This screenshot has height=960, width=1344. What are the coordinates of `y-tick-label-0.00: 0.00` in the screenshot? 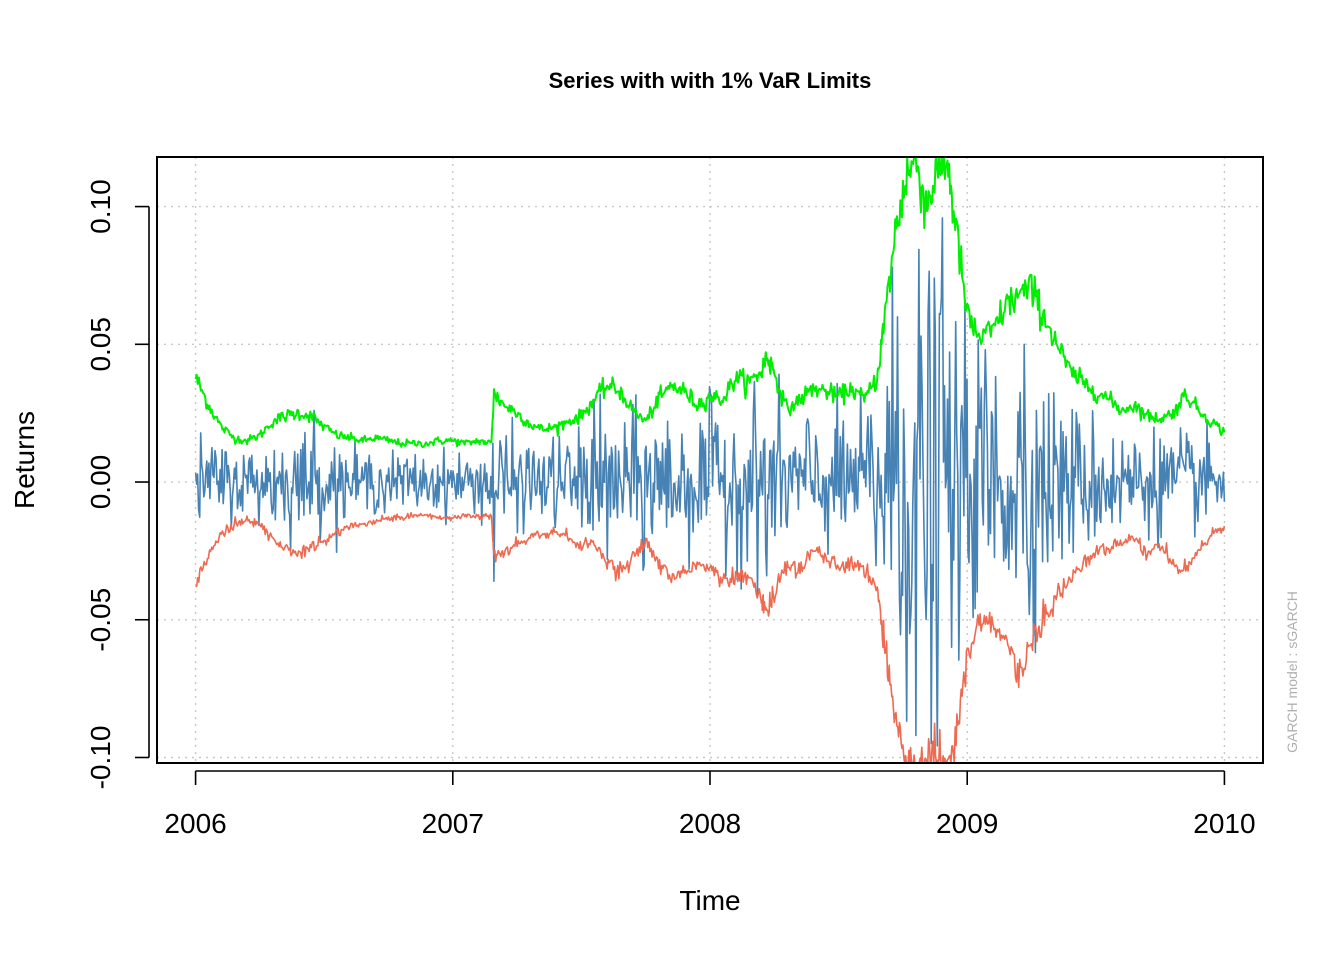 It's located at (100, 482).